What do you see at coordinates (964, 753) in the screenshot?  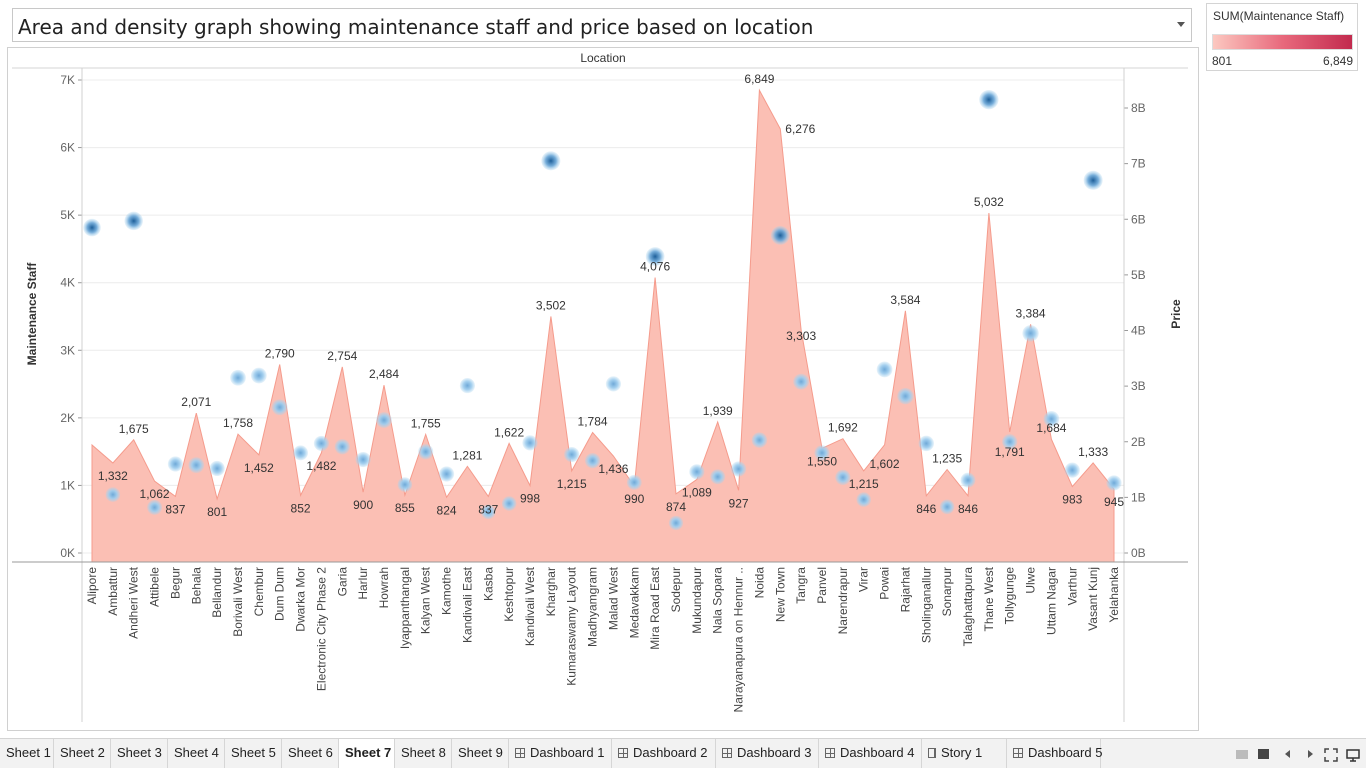 I see `tab-story-1: Story 1` at bounding box center [964, 753].